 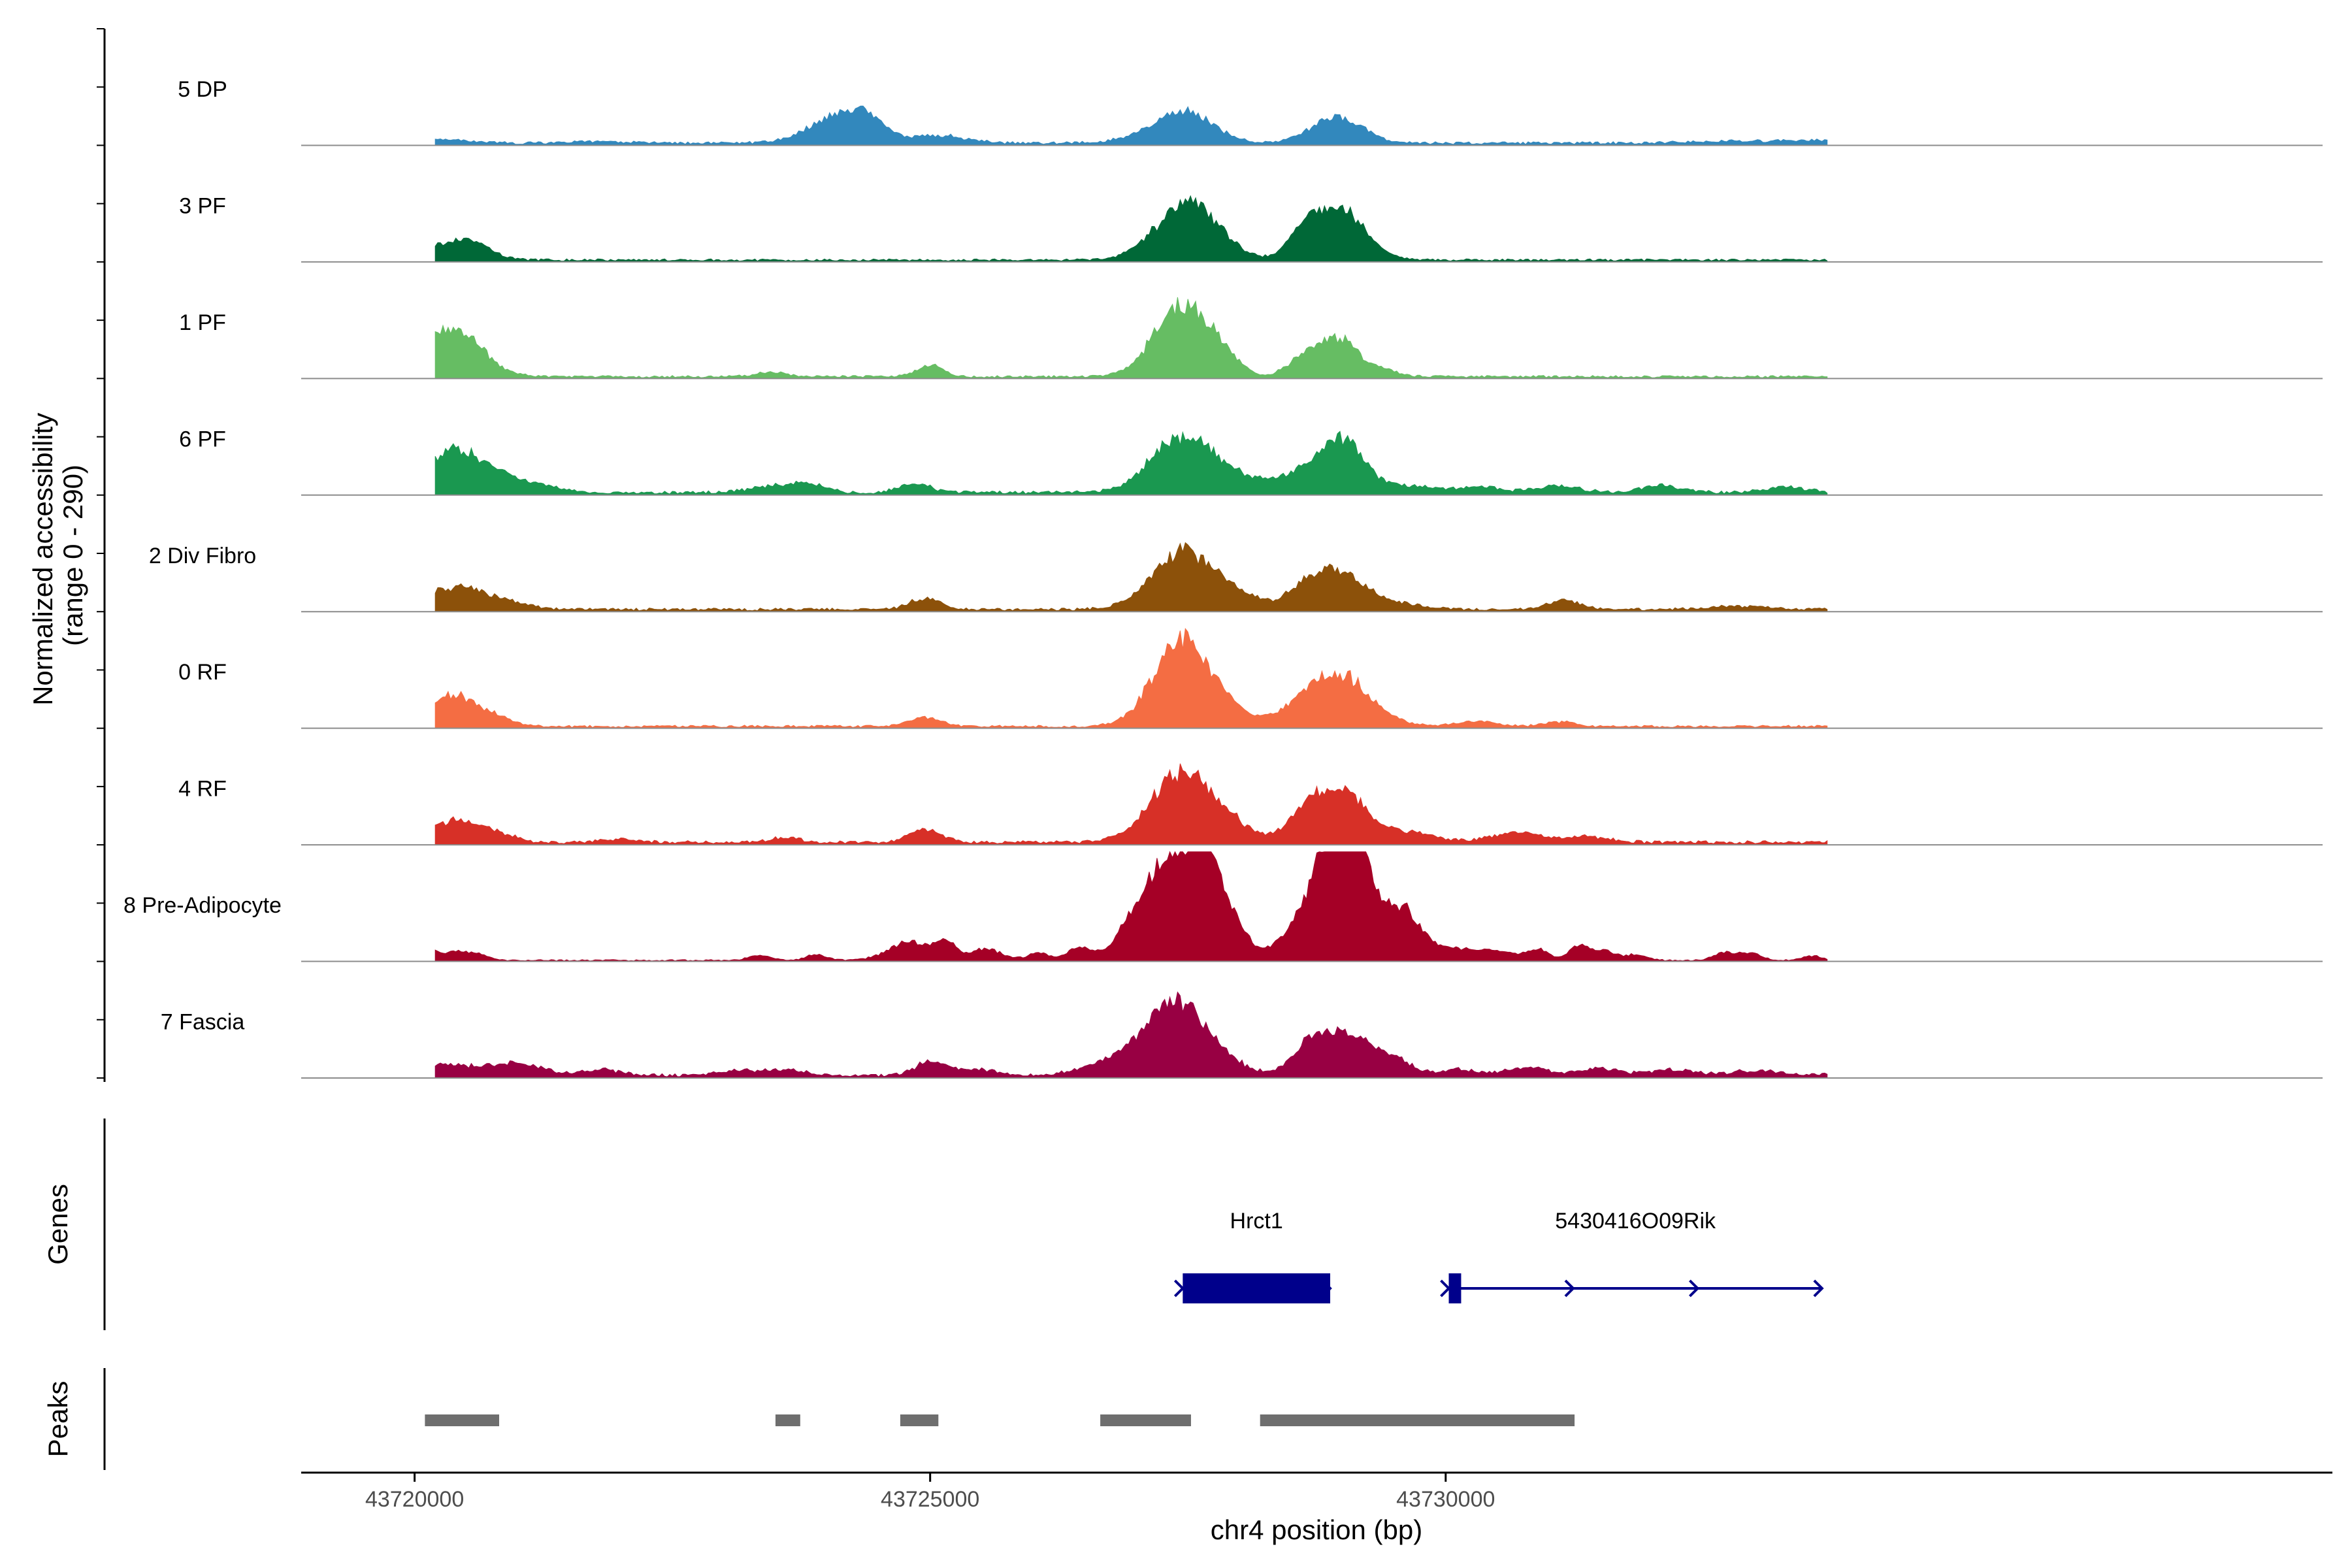 I want to click on track-label-7-fascia: 7 Fascia, so click(x=203, y=1022).